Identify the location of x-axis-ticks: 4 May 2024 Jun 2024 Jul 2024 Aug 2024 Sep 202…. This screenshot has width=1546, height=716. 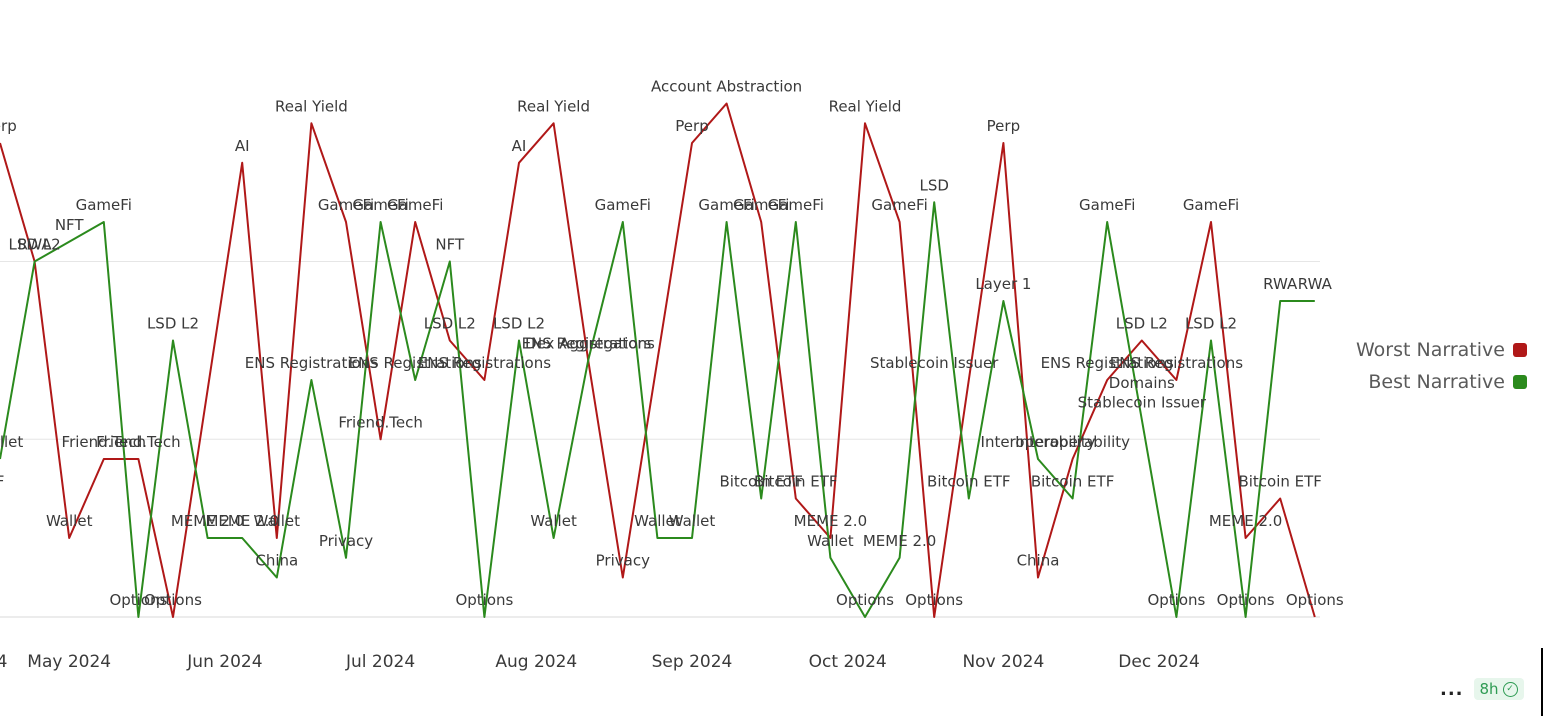
(600, 662).